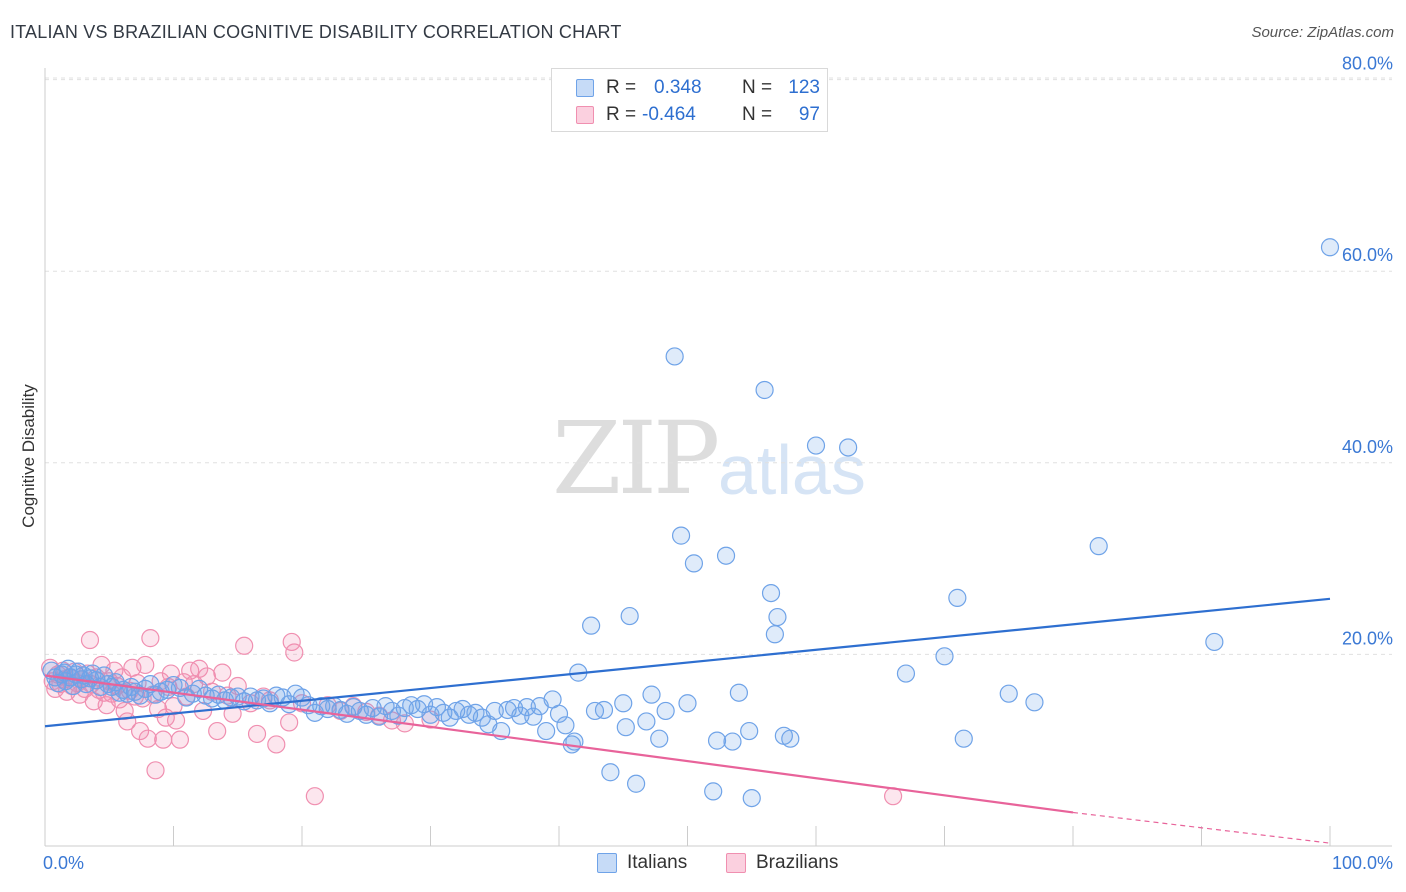 This screenshot has width=1406, height=892. I want to click on italians-swatch, so click(585, 88).